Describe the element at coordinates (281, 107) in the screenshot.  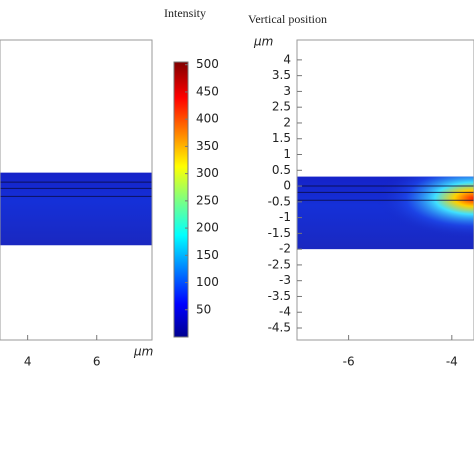
I see `y-tick-label: 2.5` at that location.